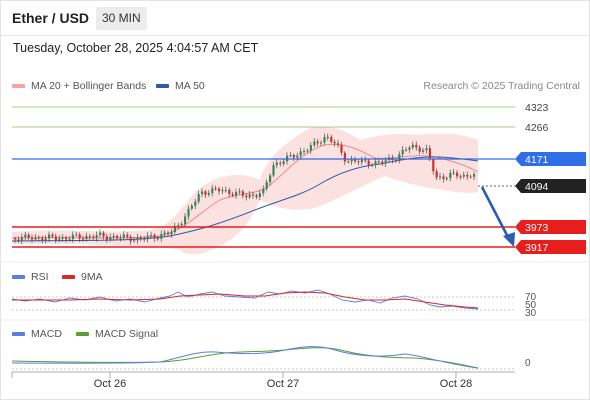  I want to click on legend-ma20: MA 20 + Bollinger Bands, so click(79, 86).